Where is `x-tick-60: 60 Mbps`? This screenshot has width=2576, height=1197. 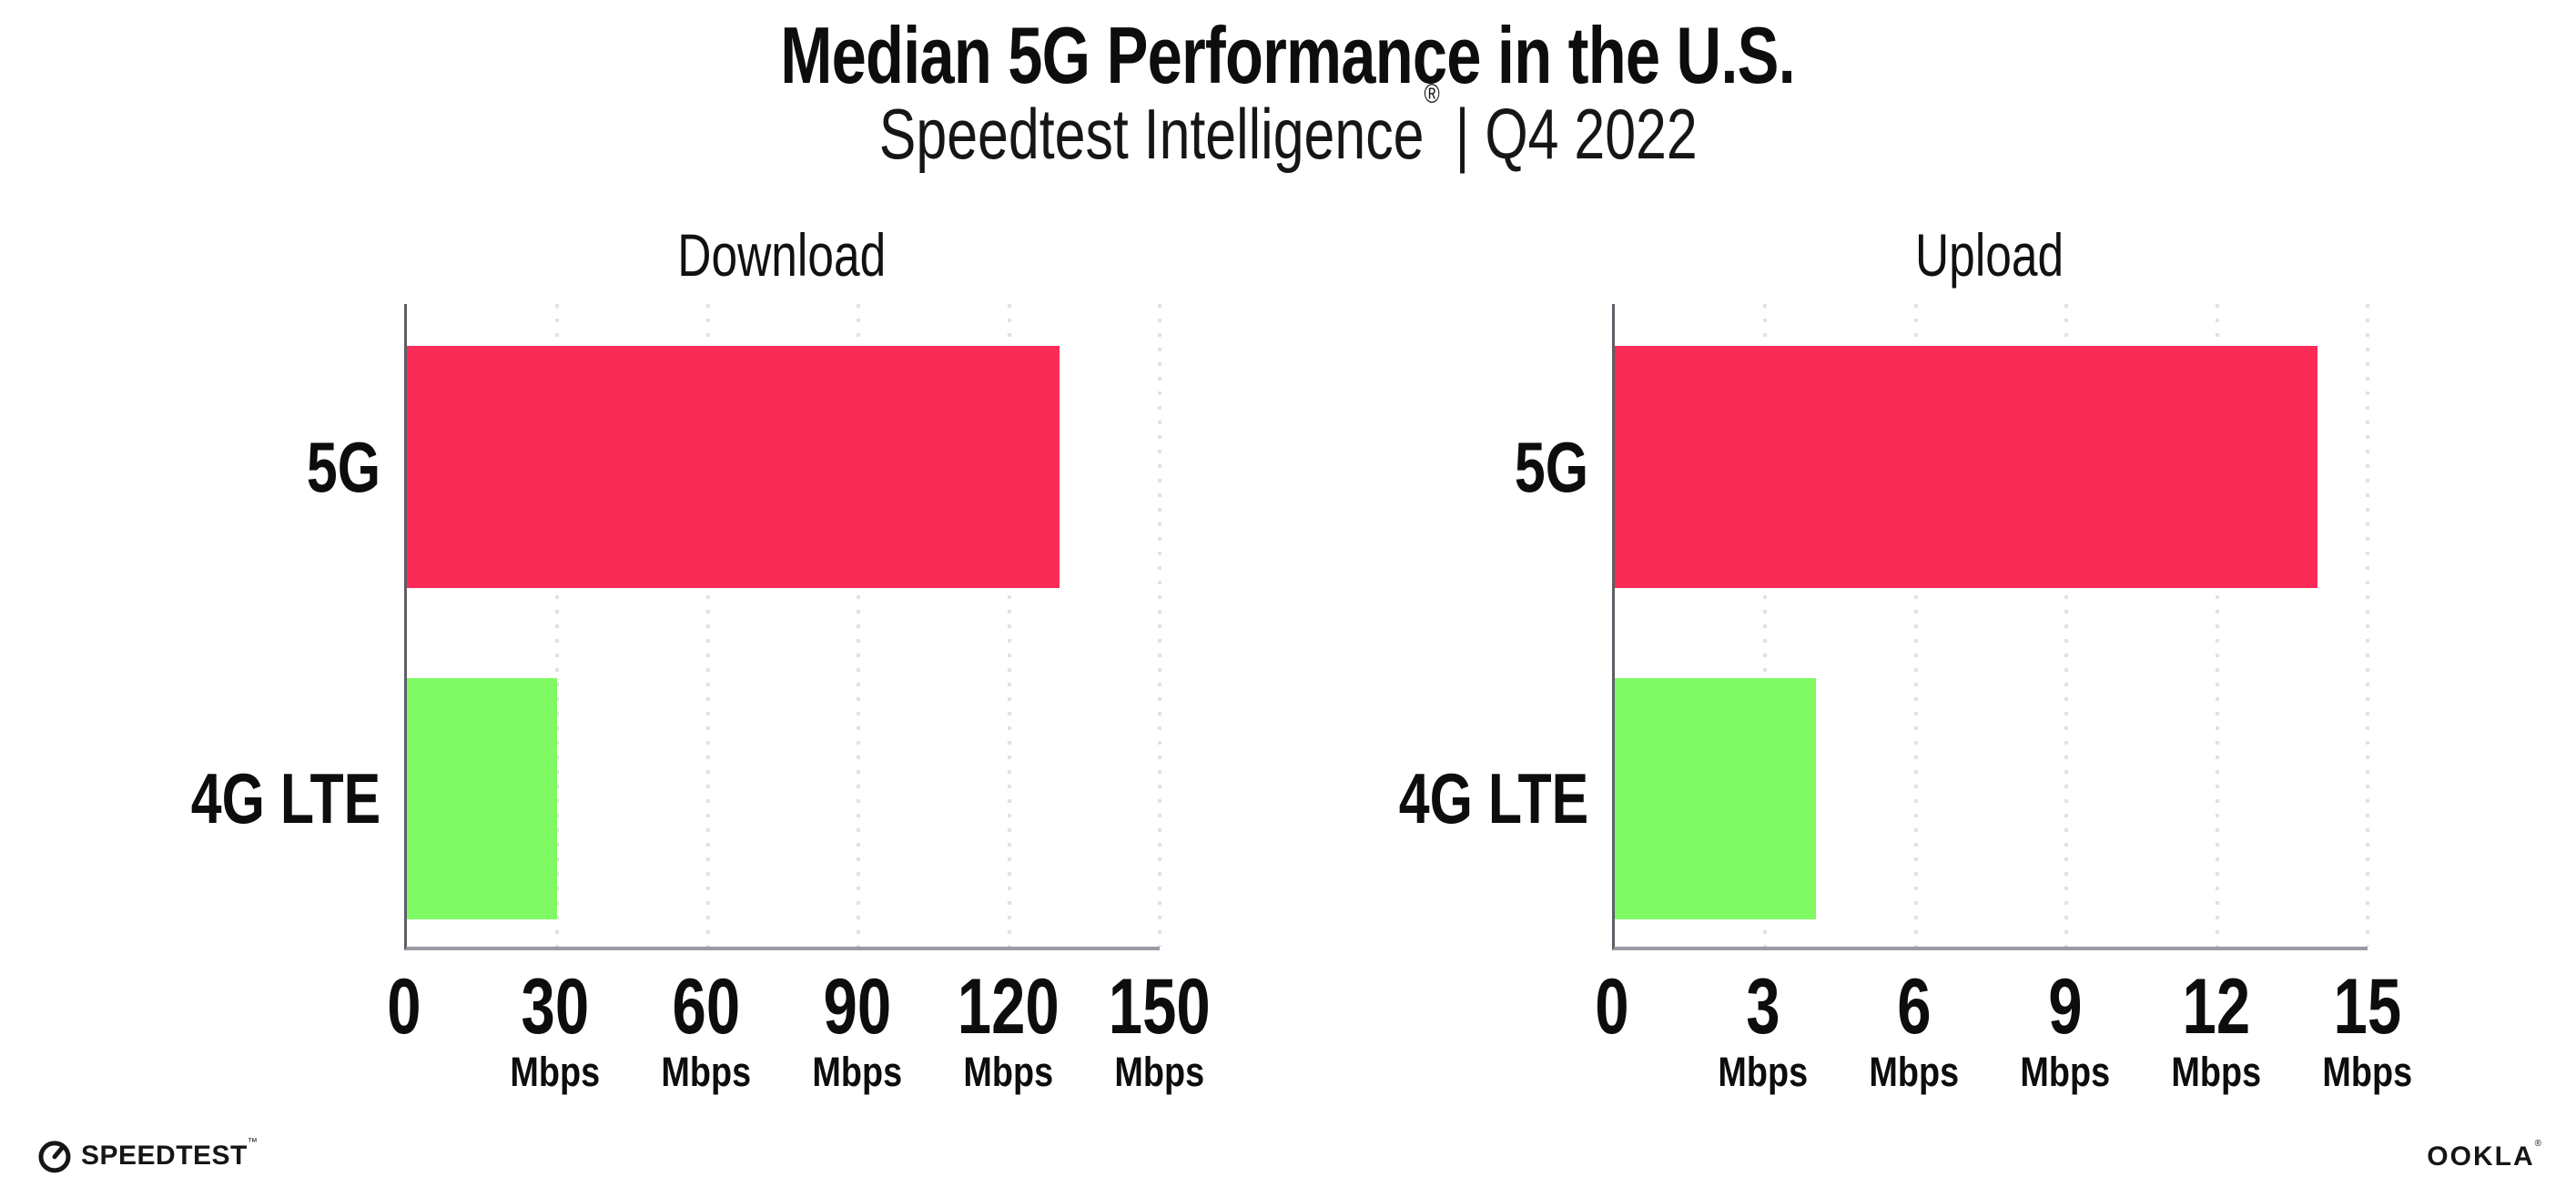
x-tick-60: 60 Mbps is located at coordinates (706, 1030).